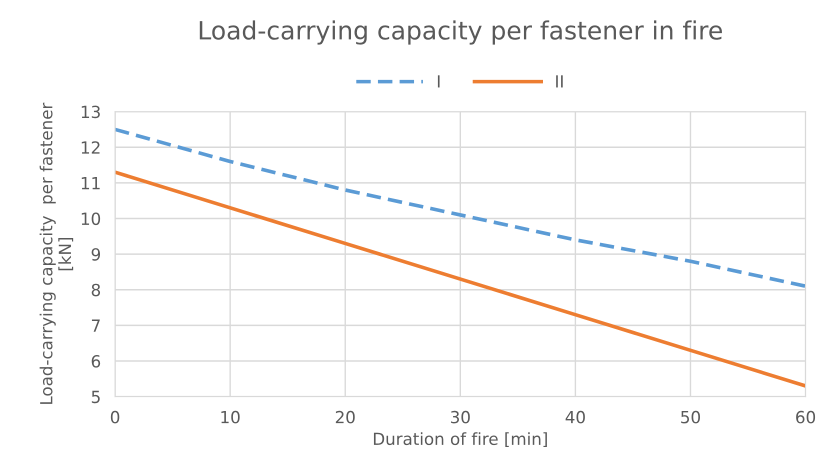 The height and width of the screenshot is (475, 822). I want to click on chart-title: Load-carrying capacity per fastener in fire, so click(461, 32).